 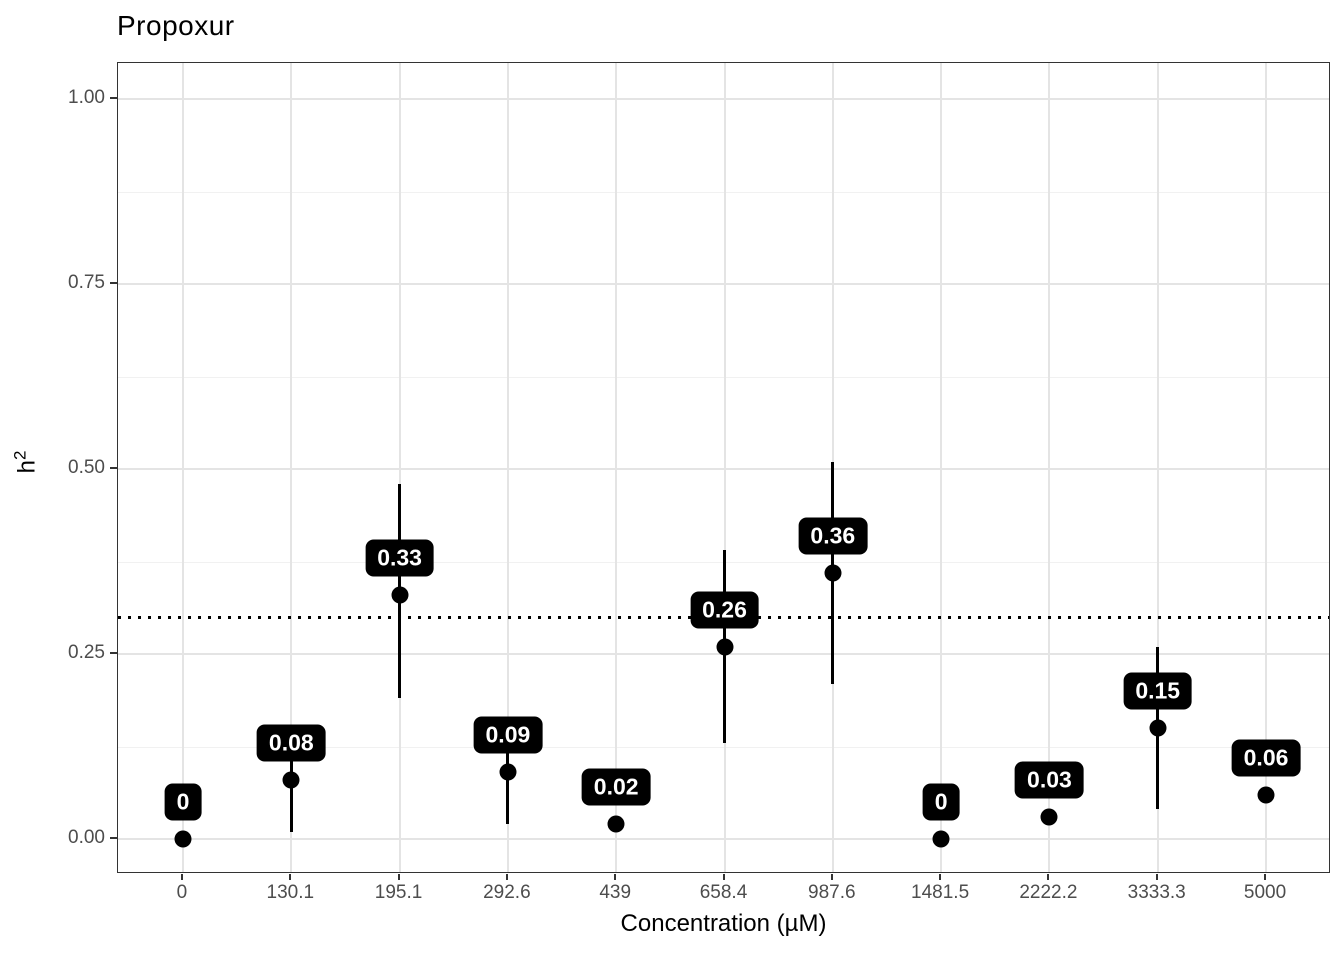 I want to click on value-label: 0.33, so click(x=399, y=558).